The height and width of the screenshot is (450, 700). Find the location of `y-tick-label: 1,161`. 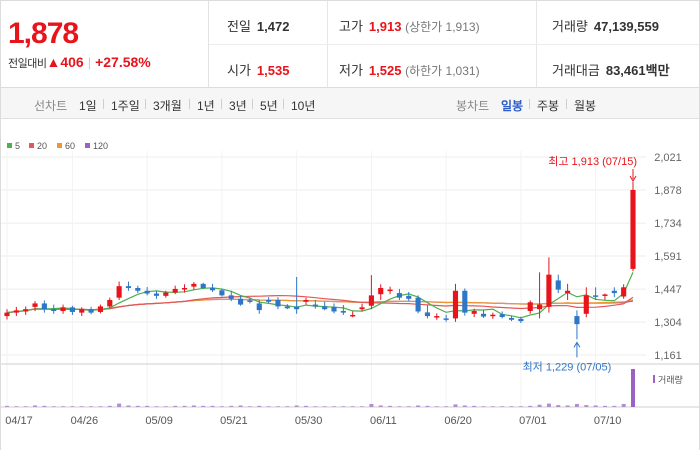

y-tick-label: 1,161 is located at coordinates (668, 356).